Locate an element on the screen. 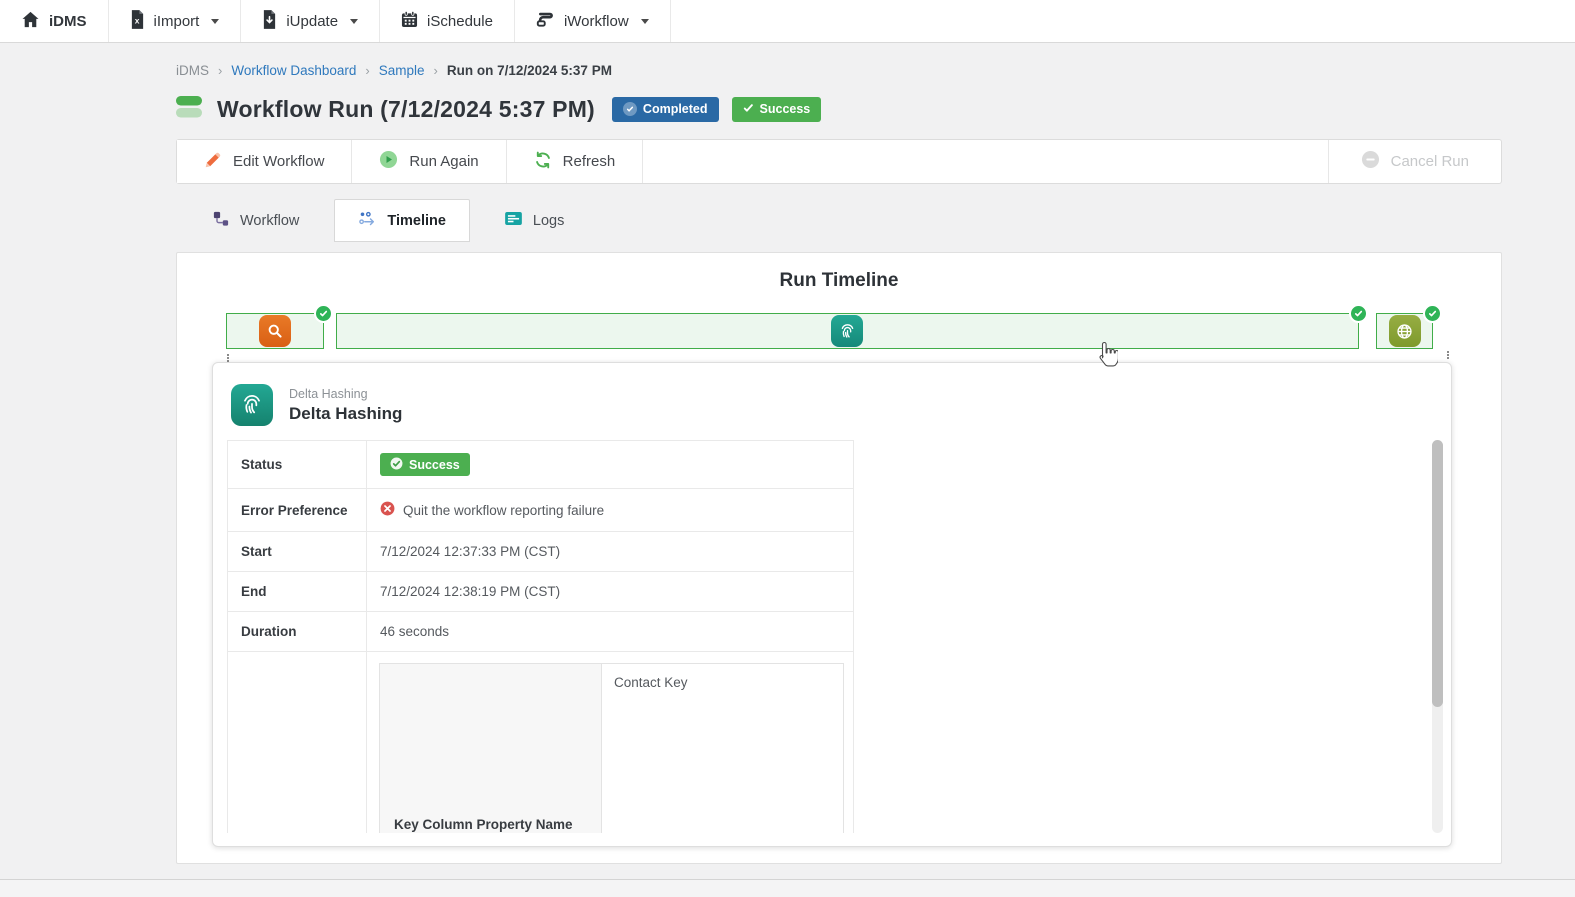 Image resolution: width=1575 pixels, height=897 pixels. file-excel-icon: x is located at coordinates (137, 21).